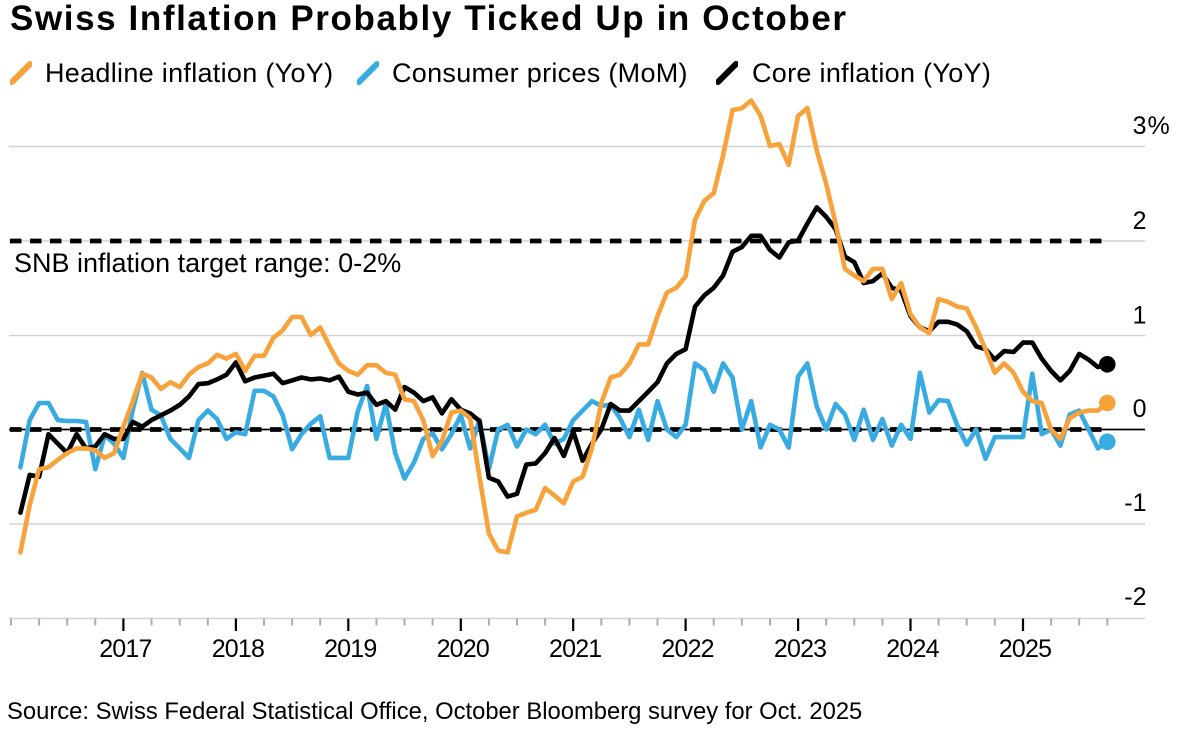 This screenshot has height=729, width=1179. Describe the element at coordinates (1140, 221) in the screenshot. I see `svg-text: 2` at that location.